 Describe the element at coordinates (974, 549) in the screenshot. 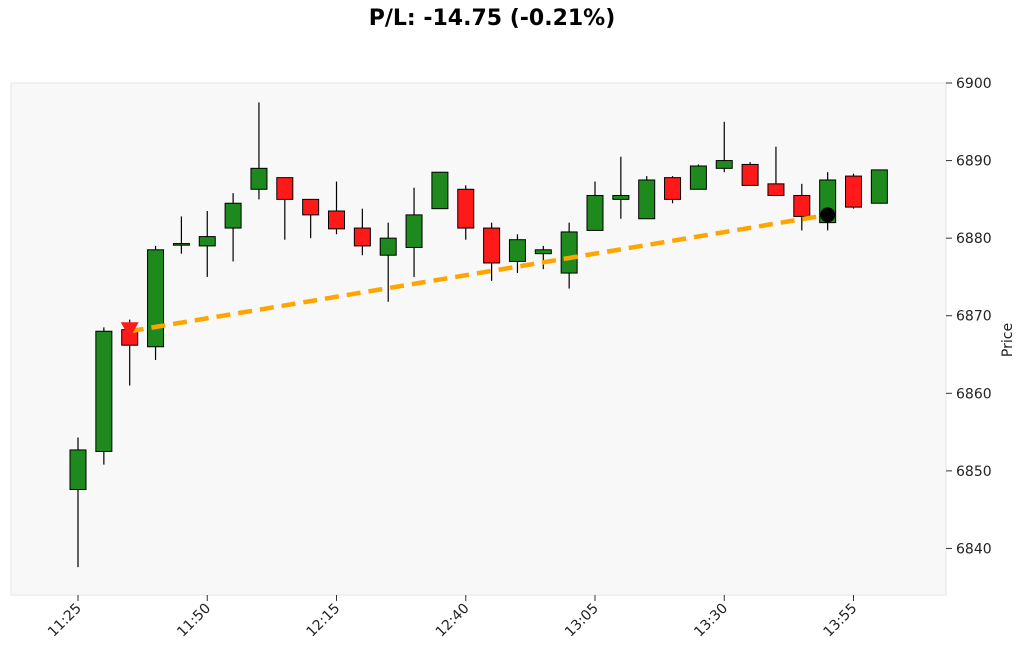

I see `y-tick-label: 6840` at that location.